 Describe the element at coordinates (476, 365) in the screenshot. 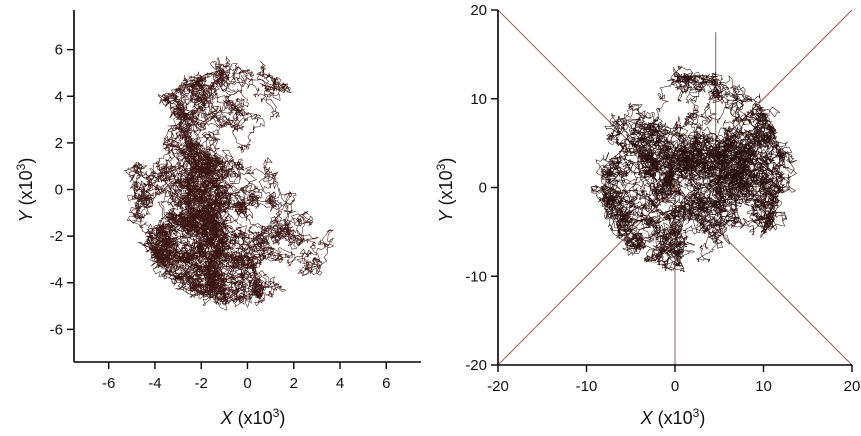

I see `y-tick-label: -20` at that location.